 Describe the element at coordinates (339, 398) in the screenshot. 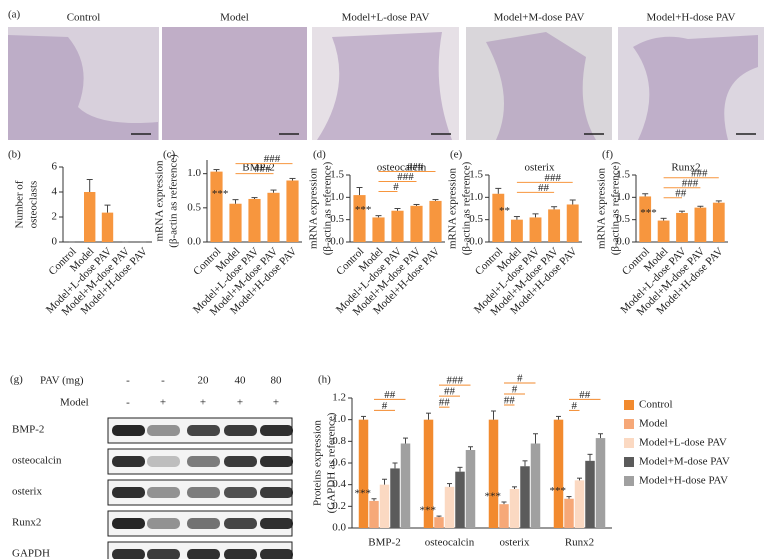

I see `y-tick-label: 1.2` at that location.